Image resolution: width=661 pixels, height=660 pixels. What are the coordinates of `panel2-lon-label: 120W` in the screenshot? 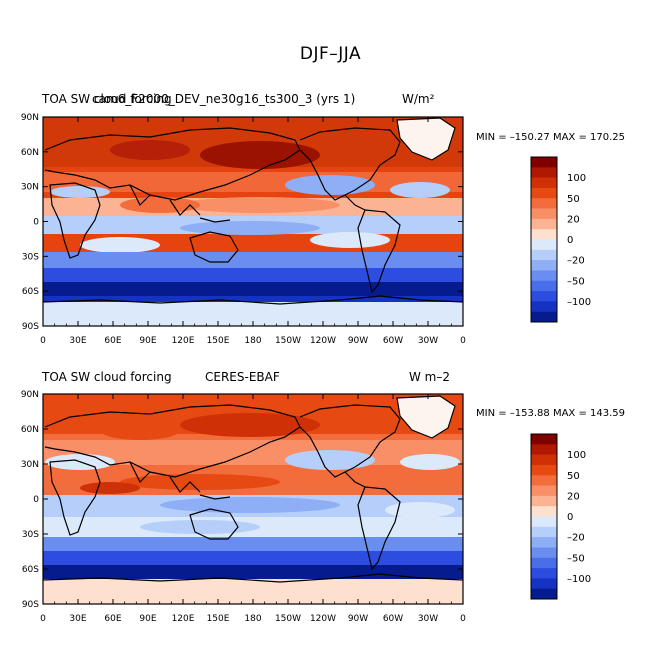 It's located at (323, 619).